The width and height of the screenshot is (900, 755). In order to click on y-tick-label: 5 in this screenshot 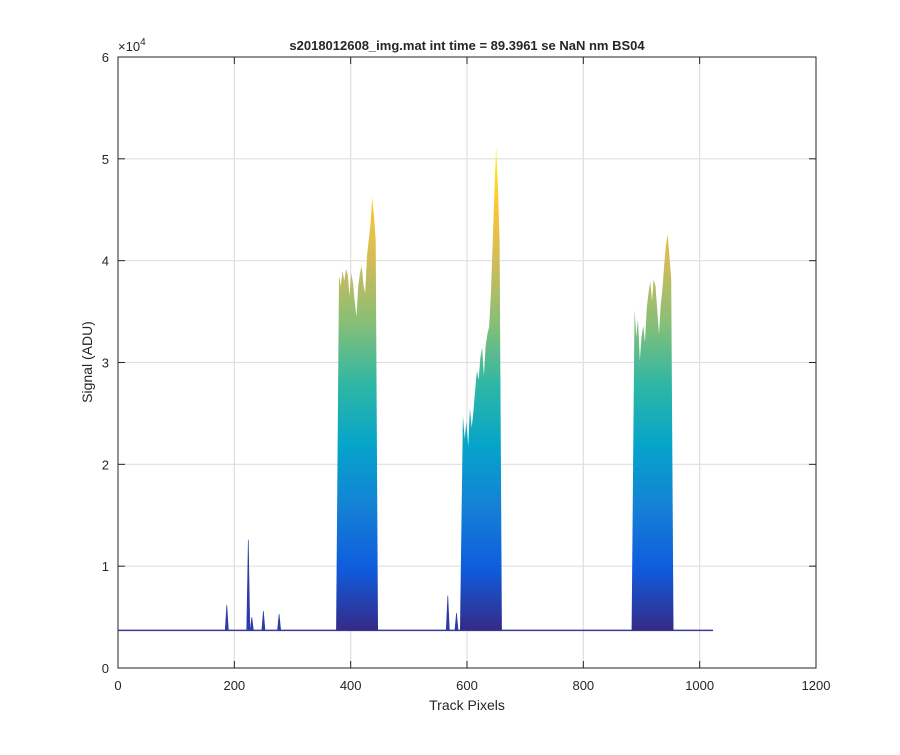, I will do `click(105, 159)`.